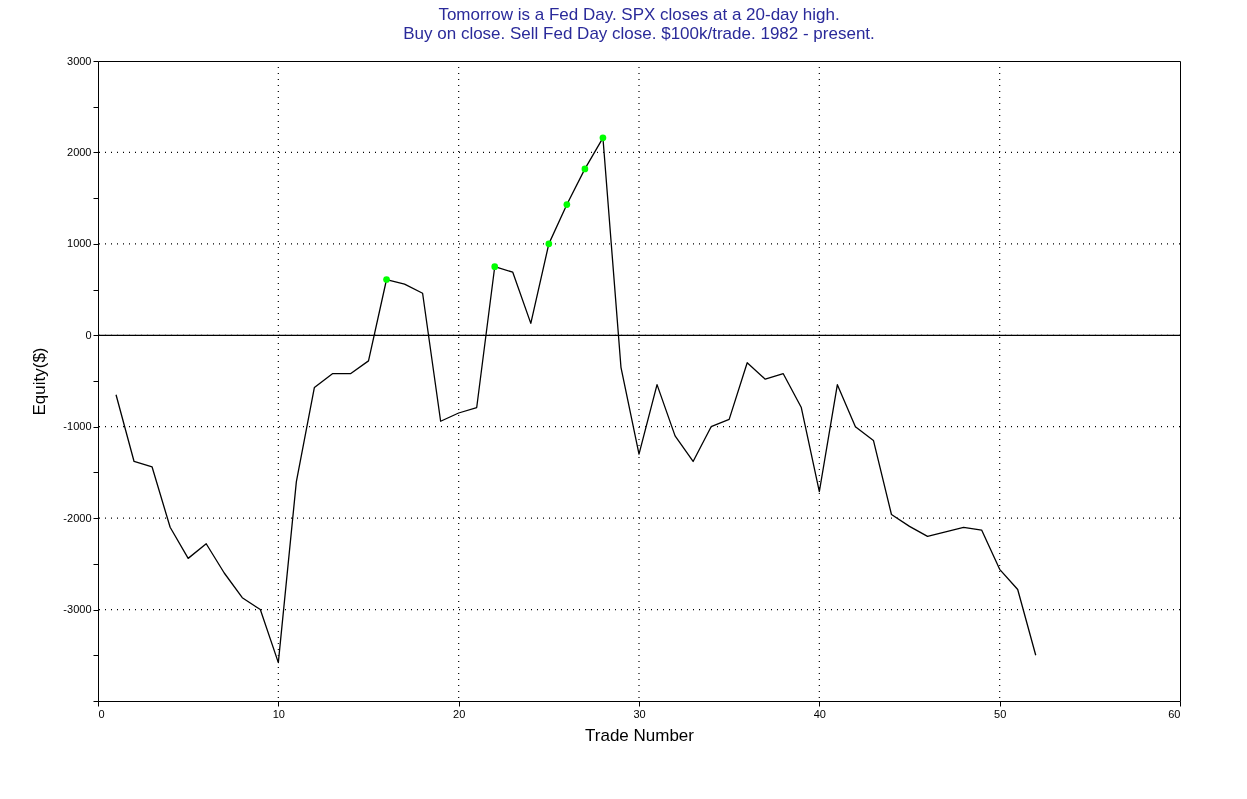 The height and width of the screenshot is (799, 1247). I want to click on y-tick-label: 1000, so click(79, 243).